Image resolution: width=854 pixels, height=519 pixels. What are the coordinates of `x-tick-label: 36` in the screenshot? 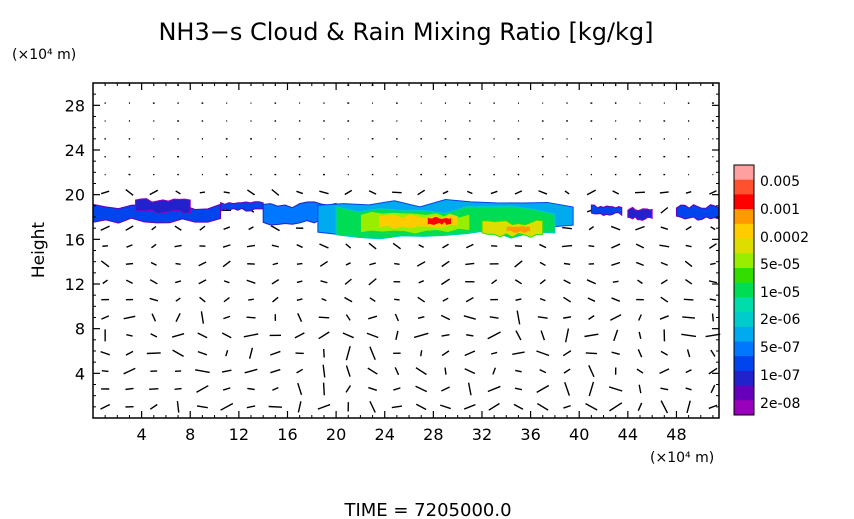 It's located at (530, 434).